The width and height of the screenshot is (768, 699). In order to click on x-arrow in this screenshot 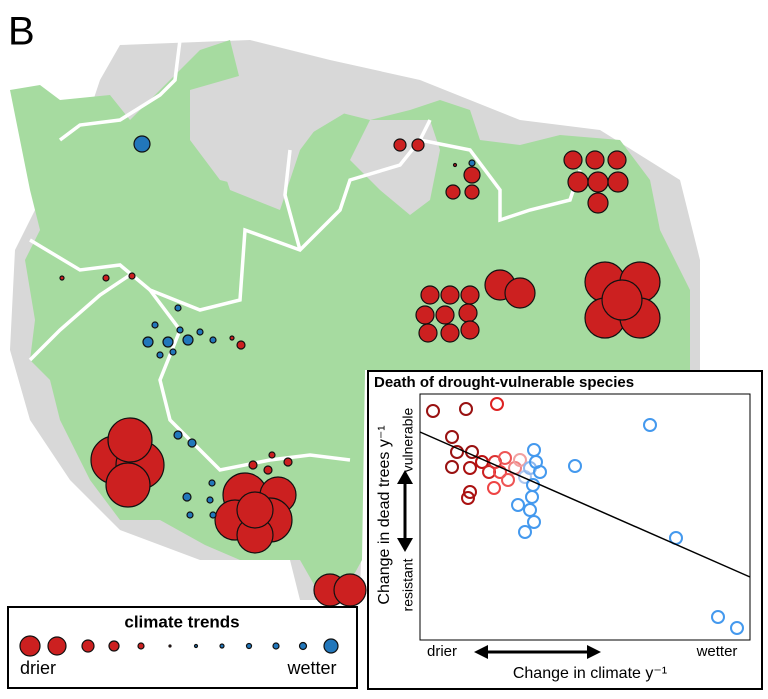, I will do `click(537, 652)`.